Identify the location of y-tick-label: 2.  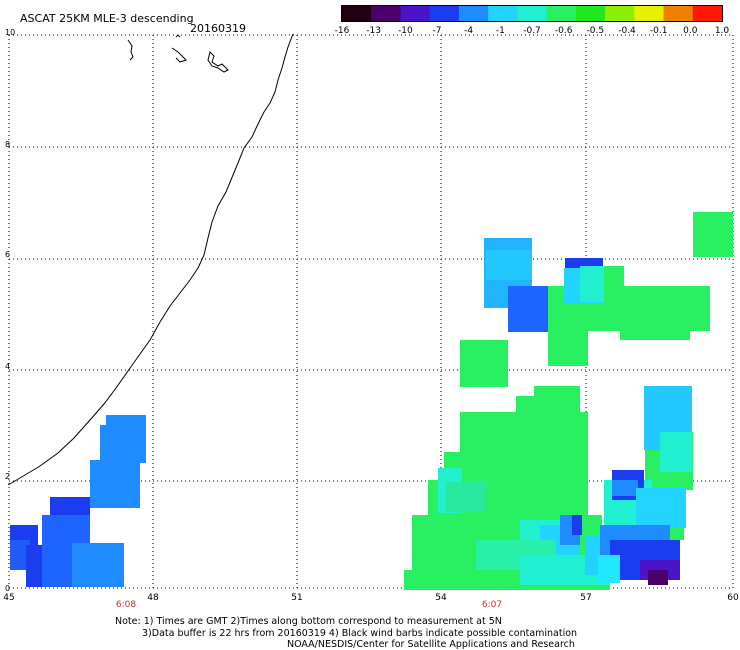
(8, 476).